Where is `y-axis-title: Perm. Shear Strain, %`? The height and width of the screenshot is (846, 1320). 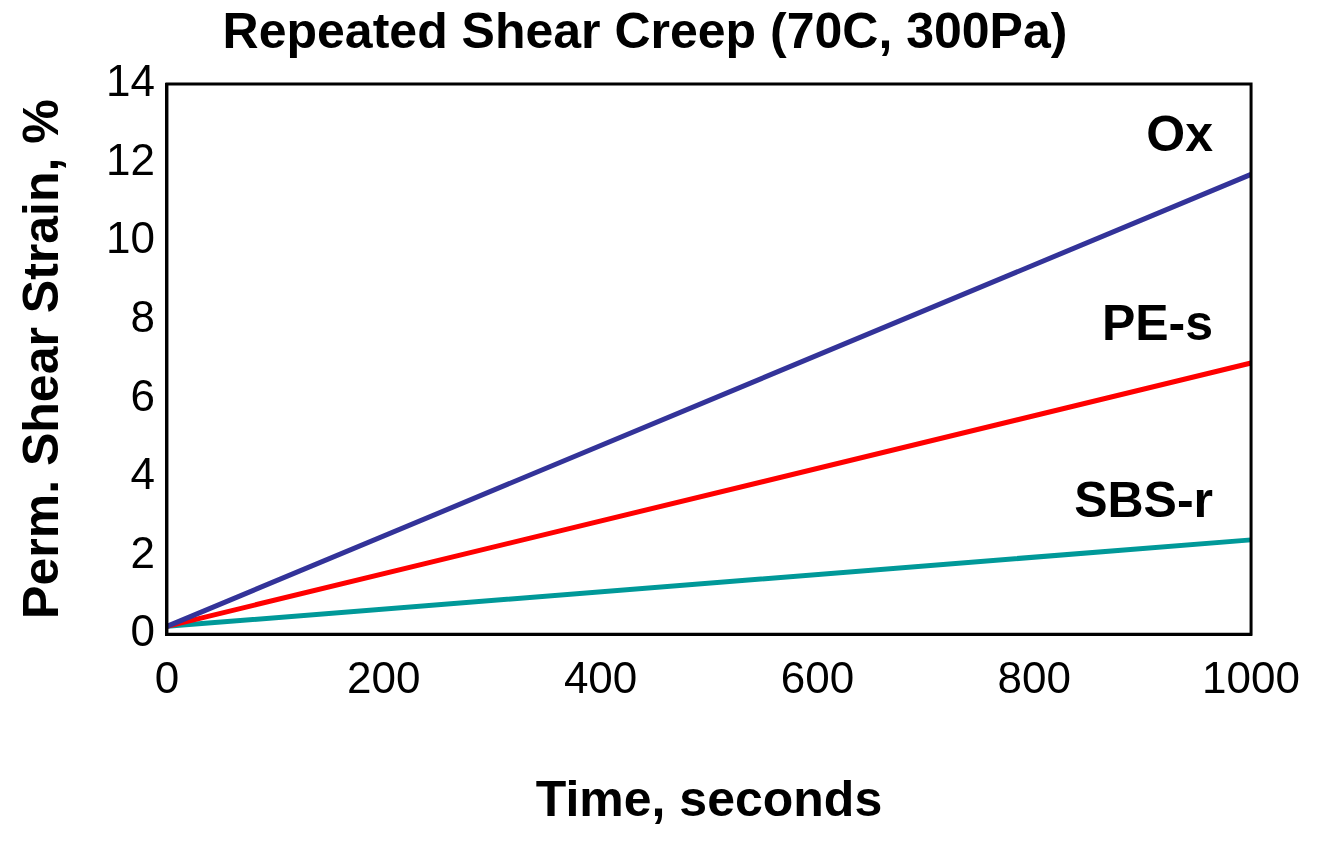 y-axis-title: Perm. Shear Strain, % is located at coordinates (40, 359).